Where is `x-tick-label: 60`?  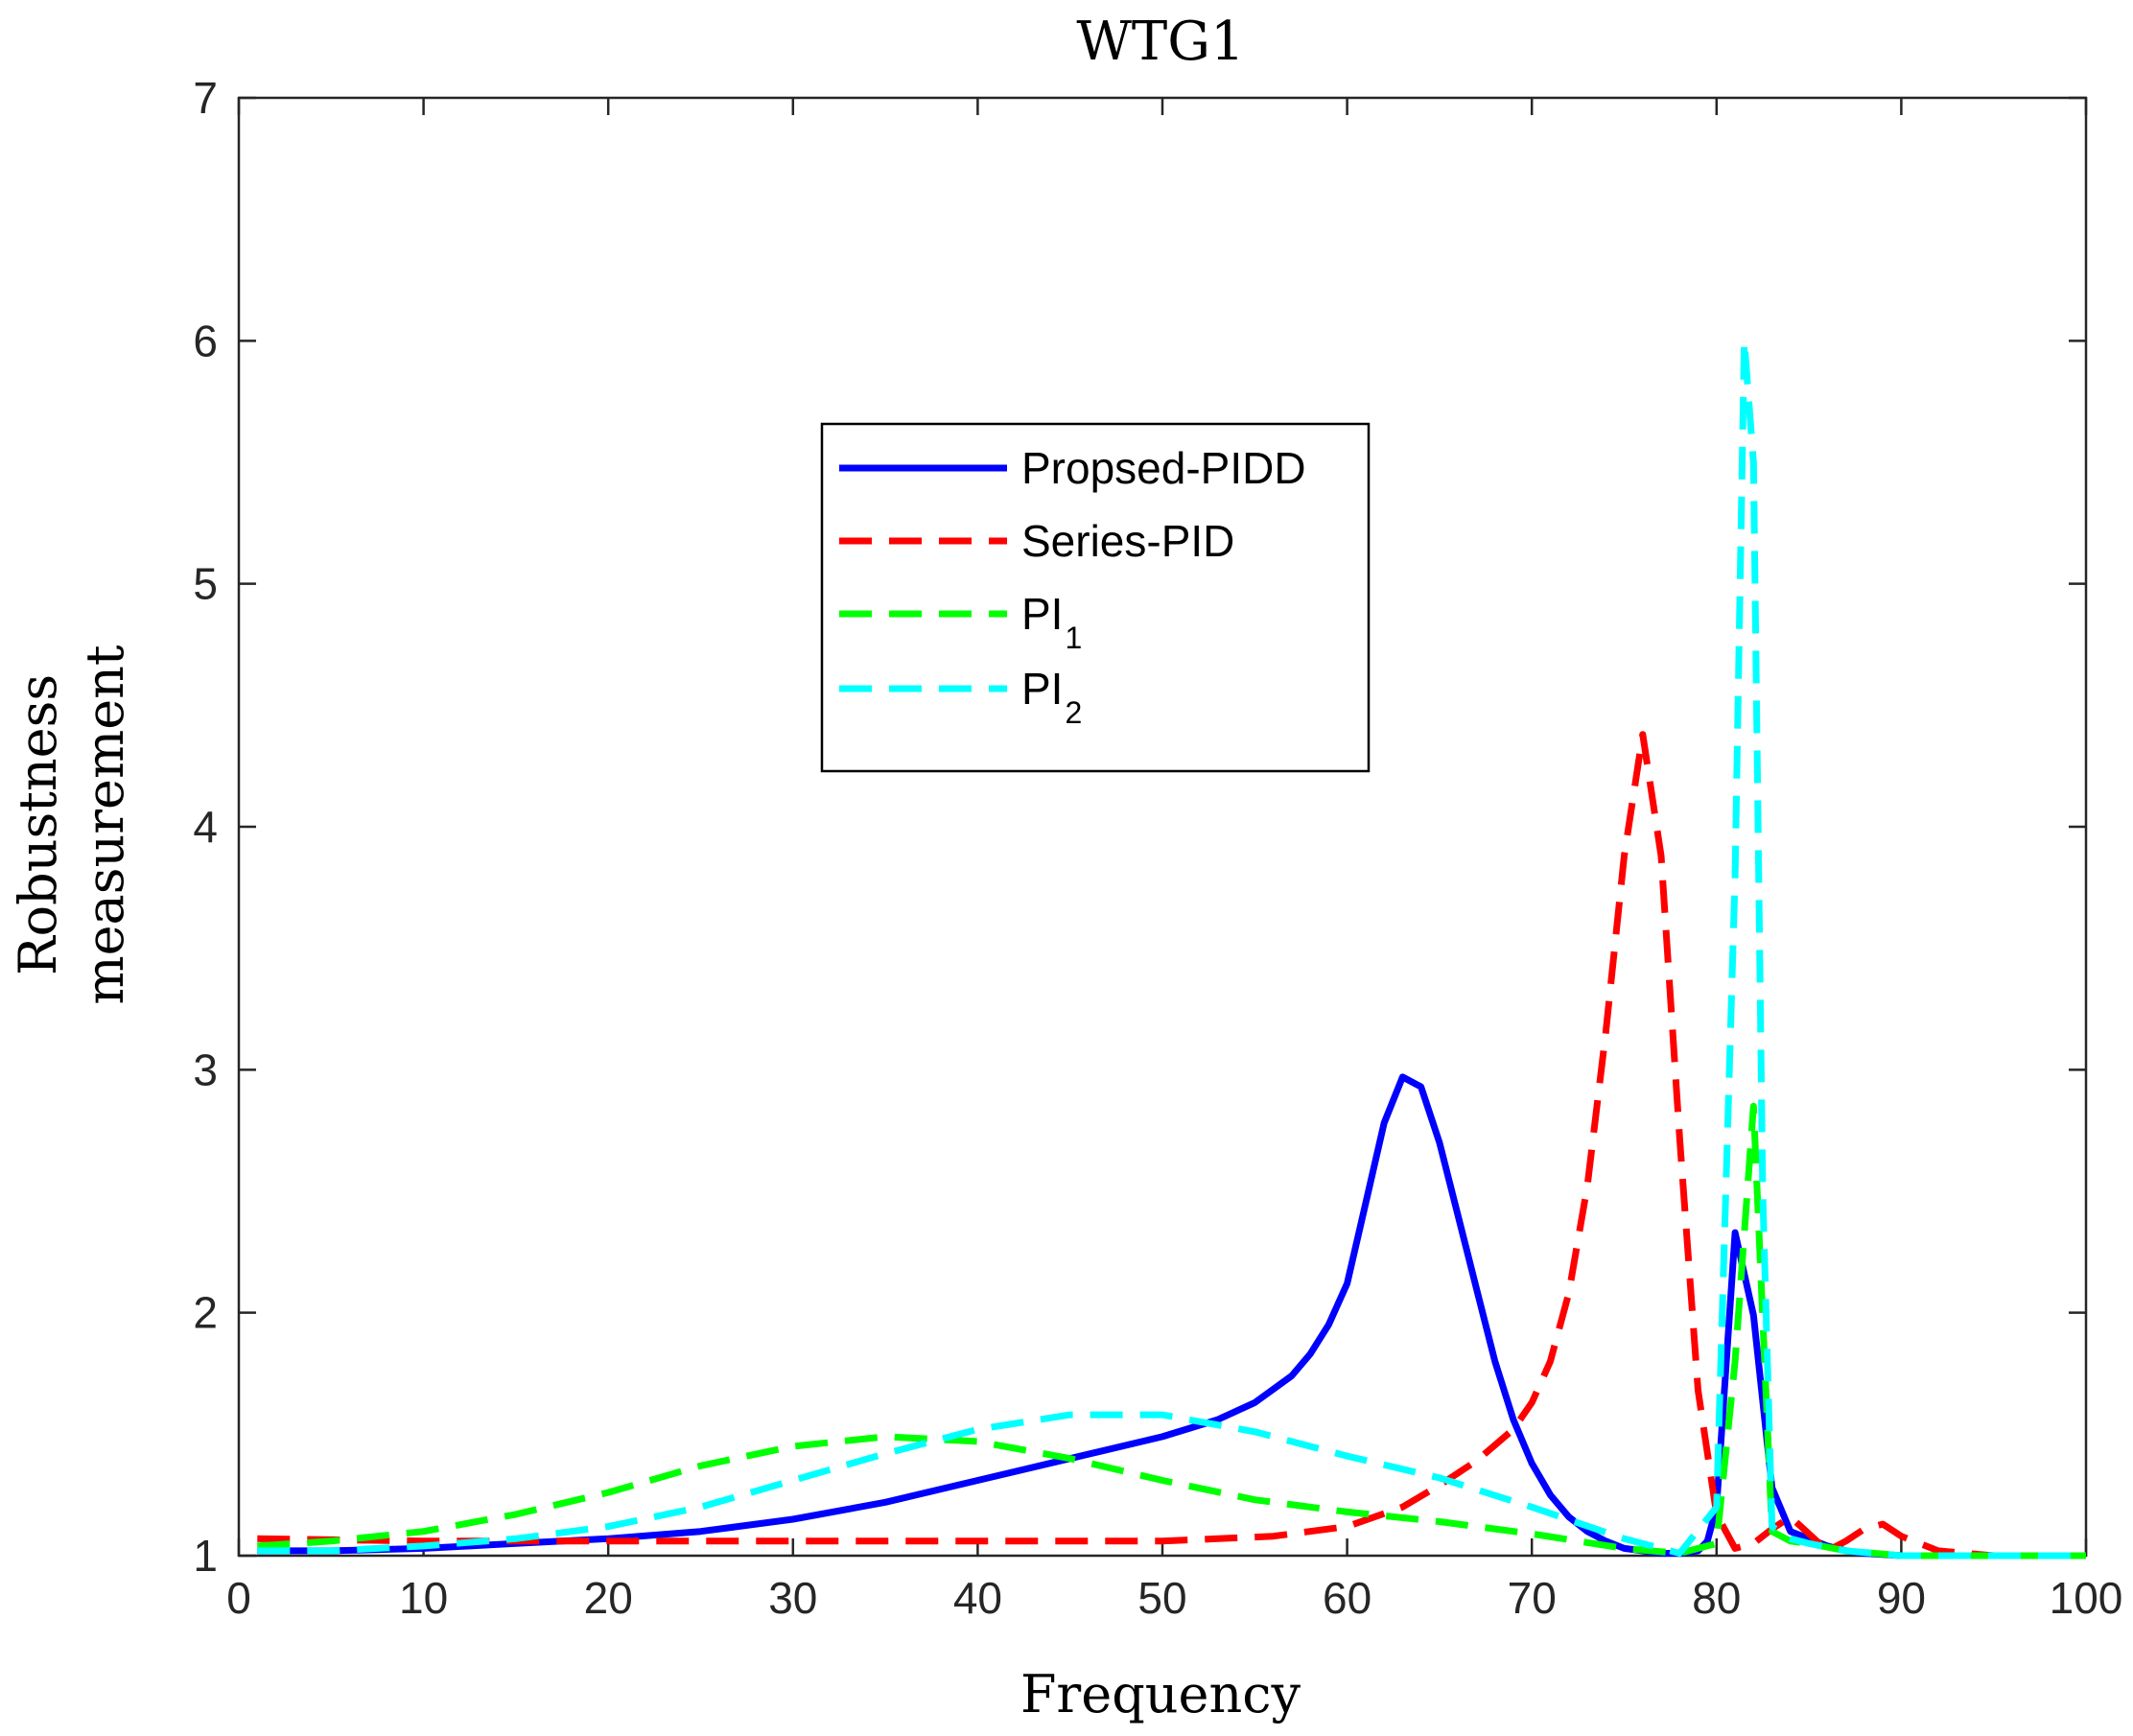
x-tick-label: 60 is located at coordinates (1347, 1598).